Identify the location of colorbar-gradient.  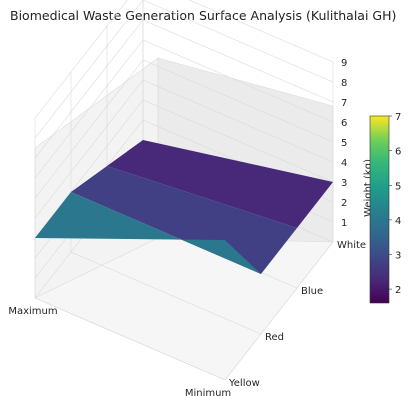
(379, 209).